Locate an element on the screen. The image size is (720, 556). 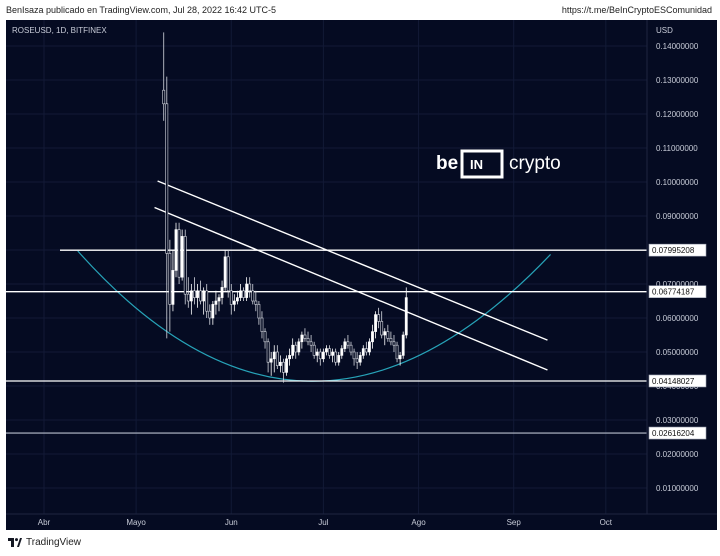
price-level-badge-label: 0.02616204 is located at coordinates (673, 433).